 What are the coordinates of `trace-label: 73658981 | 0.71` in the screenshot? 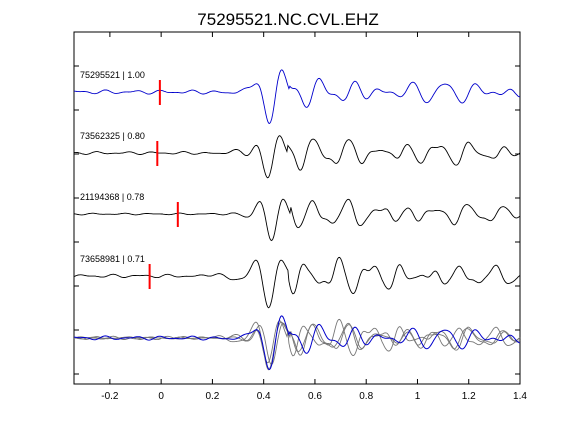 It's located at (112, 259).